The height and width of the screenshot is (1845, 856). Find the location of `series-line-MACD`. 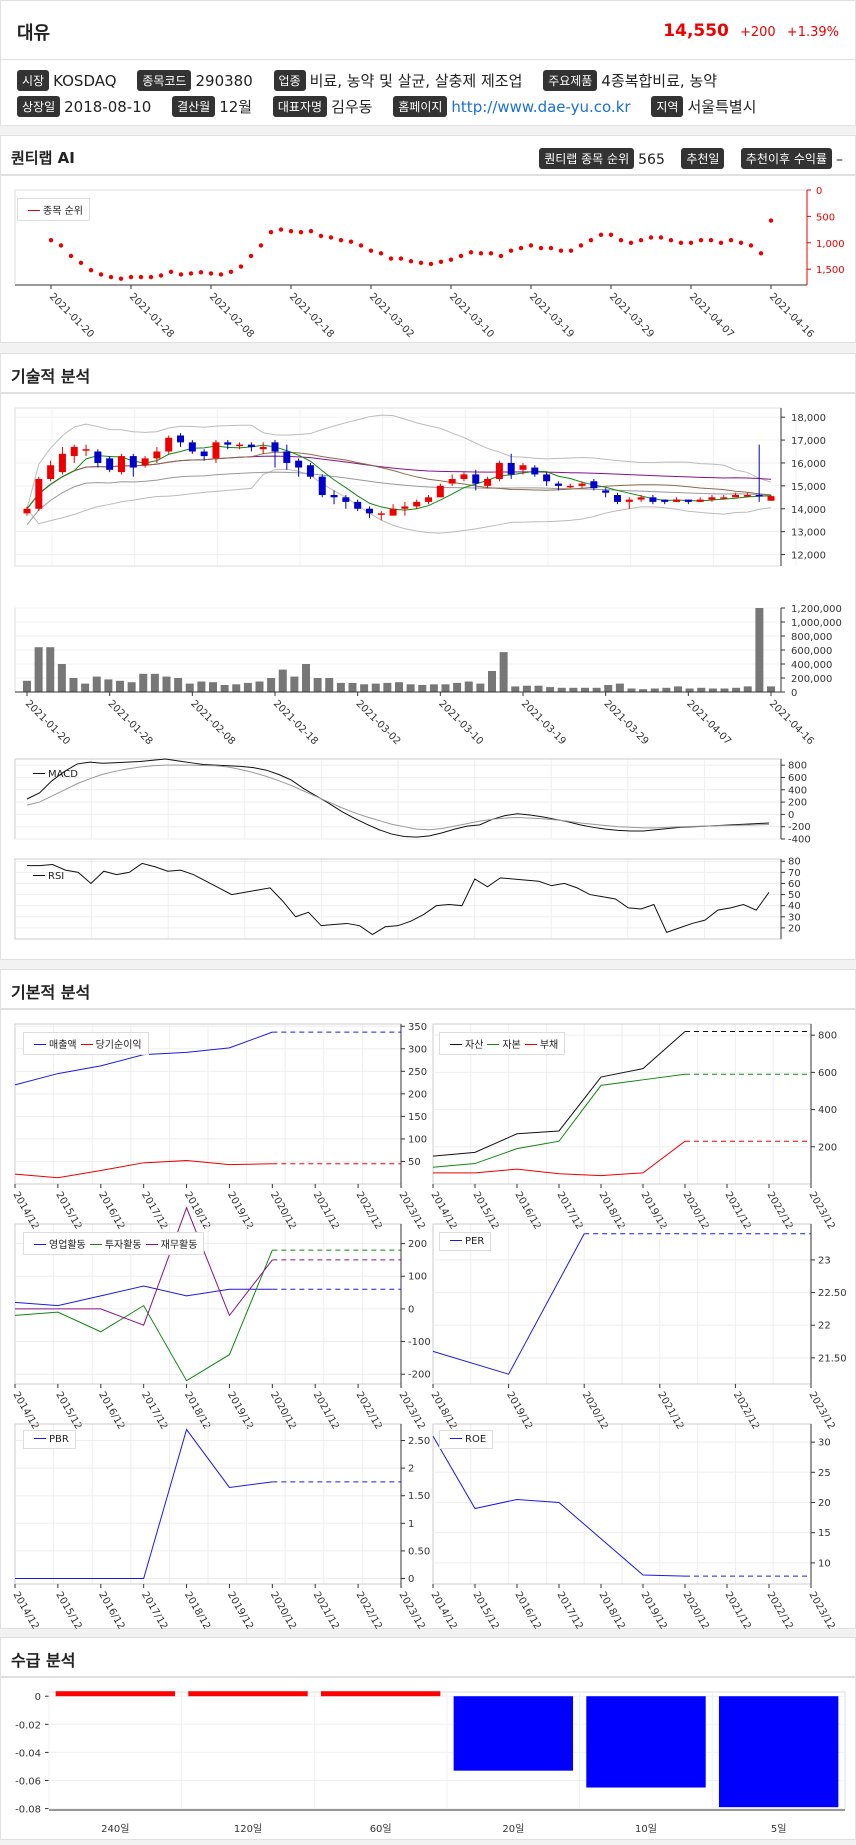

series-line-MACD is located at coordinates (398, 798).